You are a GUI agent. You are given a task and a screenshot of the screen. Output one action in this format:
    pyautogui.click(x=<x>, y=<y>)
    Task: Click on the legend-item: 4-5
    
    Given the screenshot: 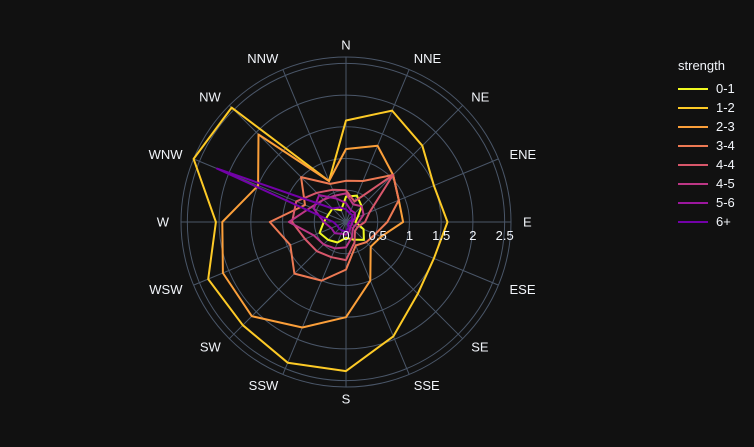 What is the action you would take?
    pyautogui.click(x=701, y=183)
    